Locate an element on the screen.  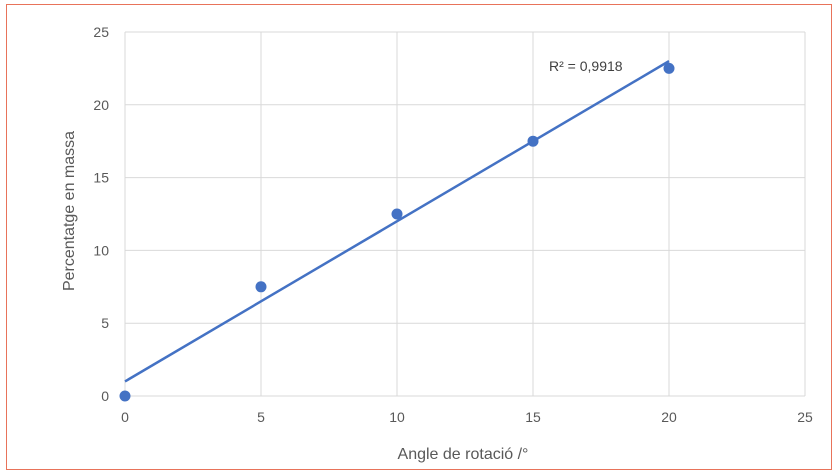
y-tick-label: 5 is located at coordinates (105, 323).